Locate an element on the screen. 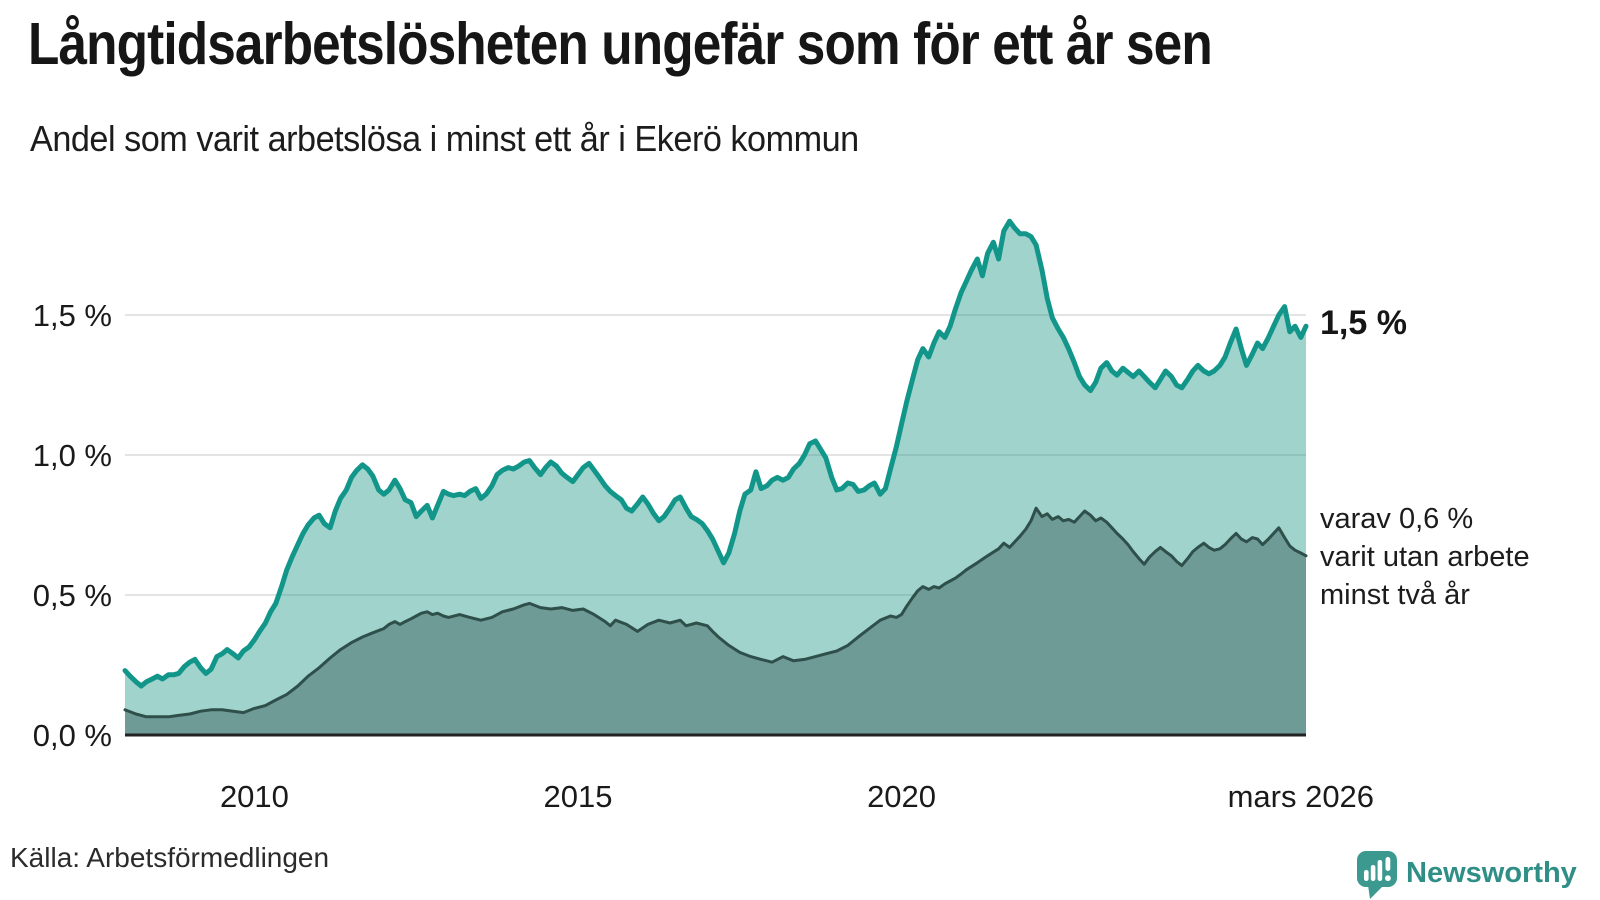 This screenshot has height=900, width=1600. x-axis-tick-label: 2020 is located at coordinates (901, 796).